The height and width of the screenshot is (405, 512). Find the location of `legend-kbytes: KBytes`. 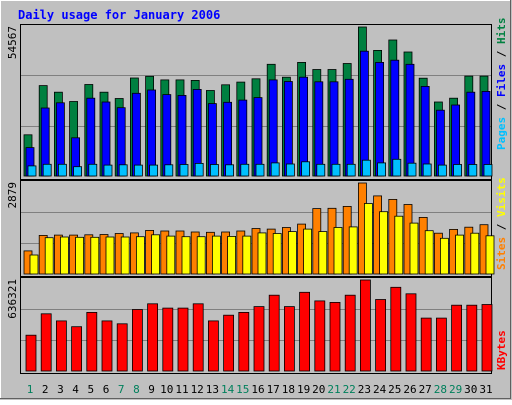

legend-kbytes: KBytes is located at coordinates (501, 350).